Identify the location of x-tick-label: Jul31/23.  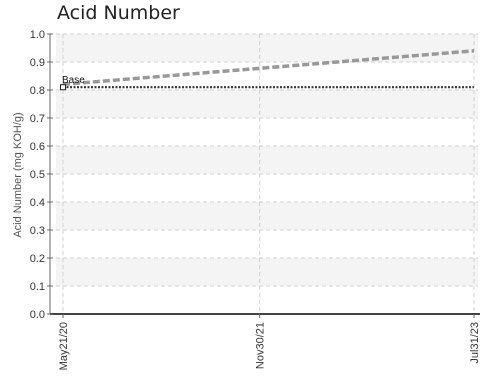
(475, 343).